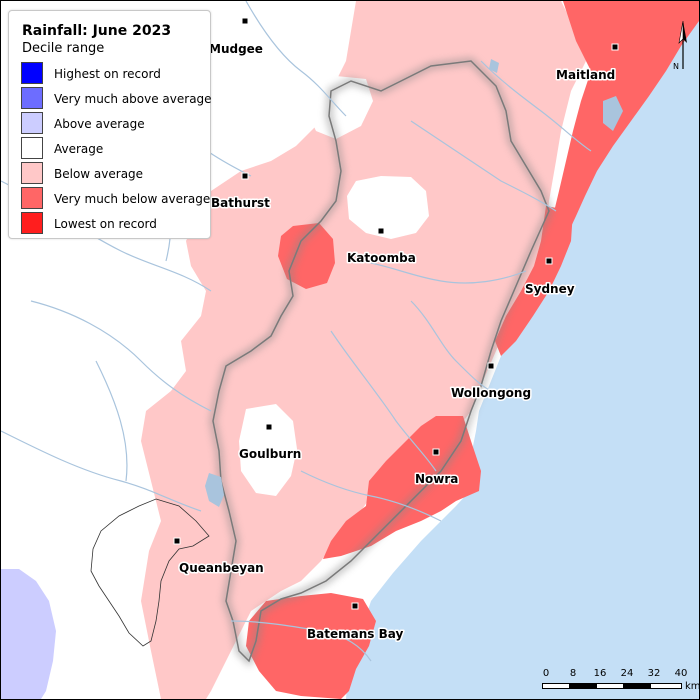  Describe the element at coordinates (221, 568) in the screenshot. I see `town-label-queanbeyan: Queanbeyan` at that location.